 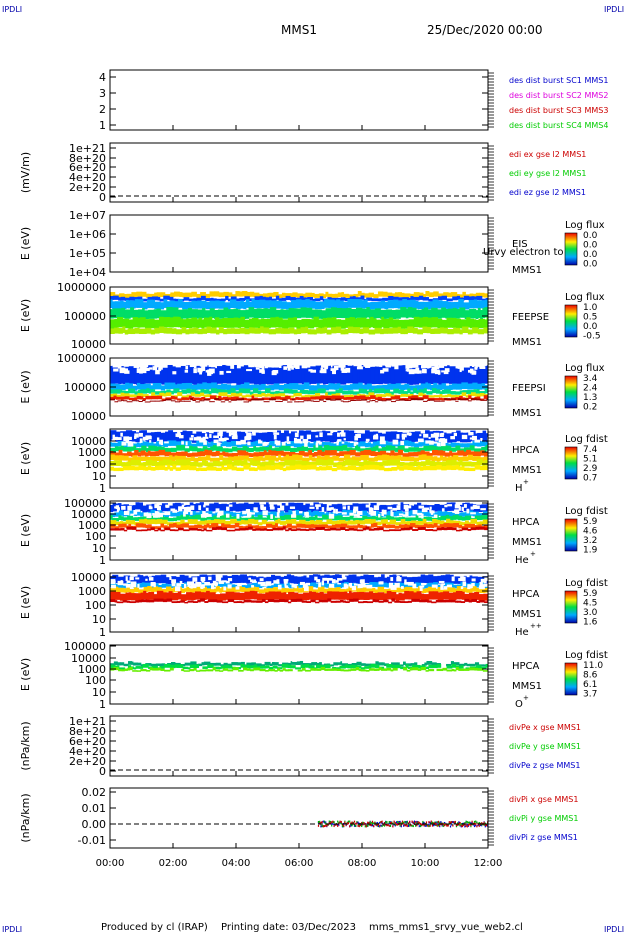 I want to click on panel-divpe-frame, so click(x=299, y=746).